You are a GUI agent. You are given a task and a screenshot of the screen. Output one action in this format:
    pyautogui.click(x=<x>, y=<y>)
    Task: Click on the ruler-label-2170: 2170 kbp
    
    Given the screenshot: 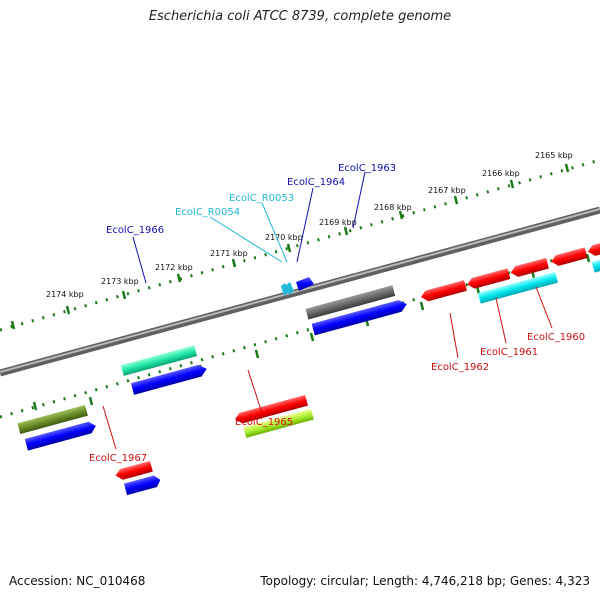 What is the action you would take?
    pyautogui.click(x=284, y=237)
    